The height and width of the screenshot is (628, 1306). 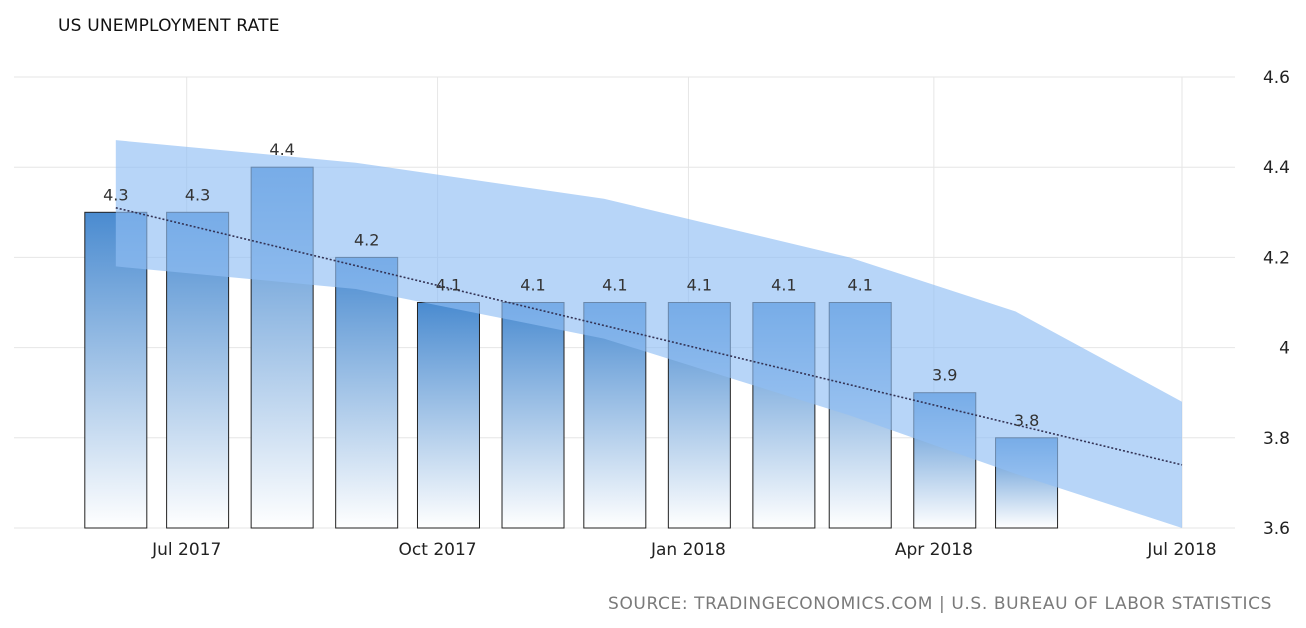 What do you see at coordinates (186, 550) in the screenshot?
I see `x-tick-label: Jul 2017` at bounding box center [186, 550].